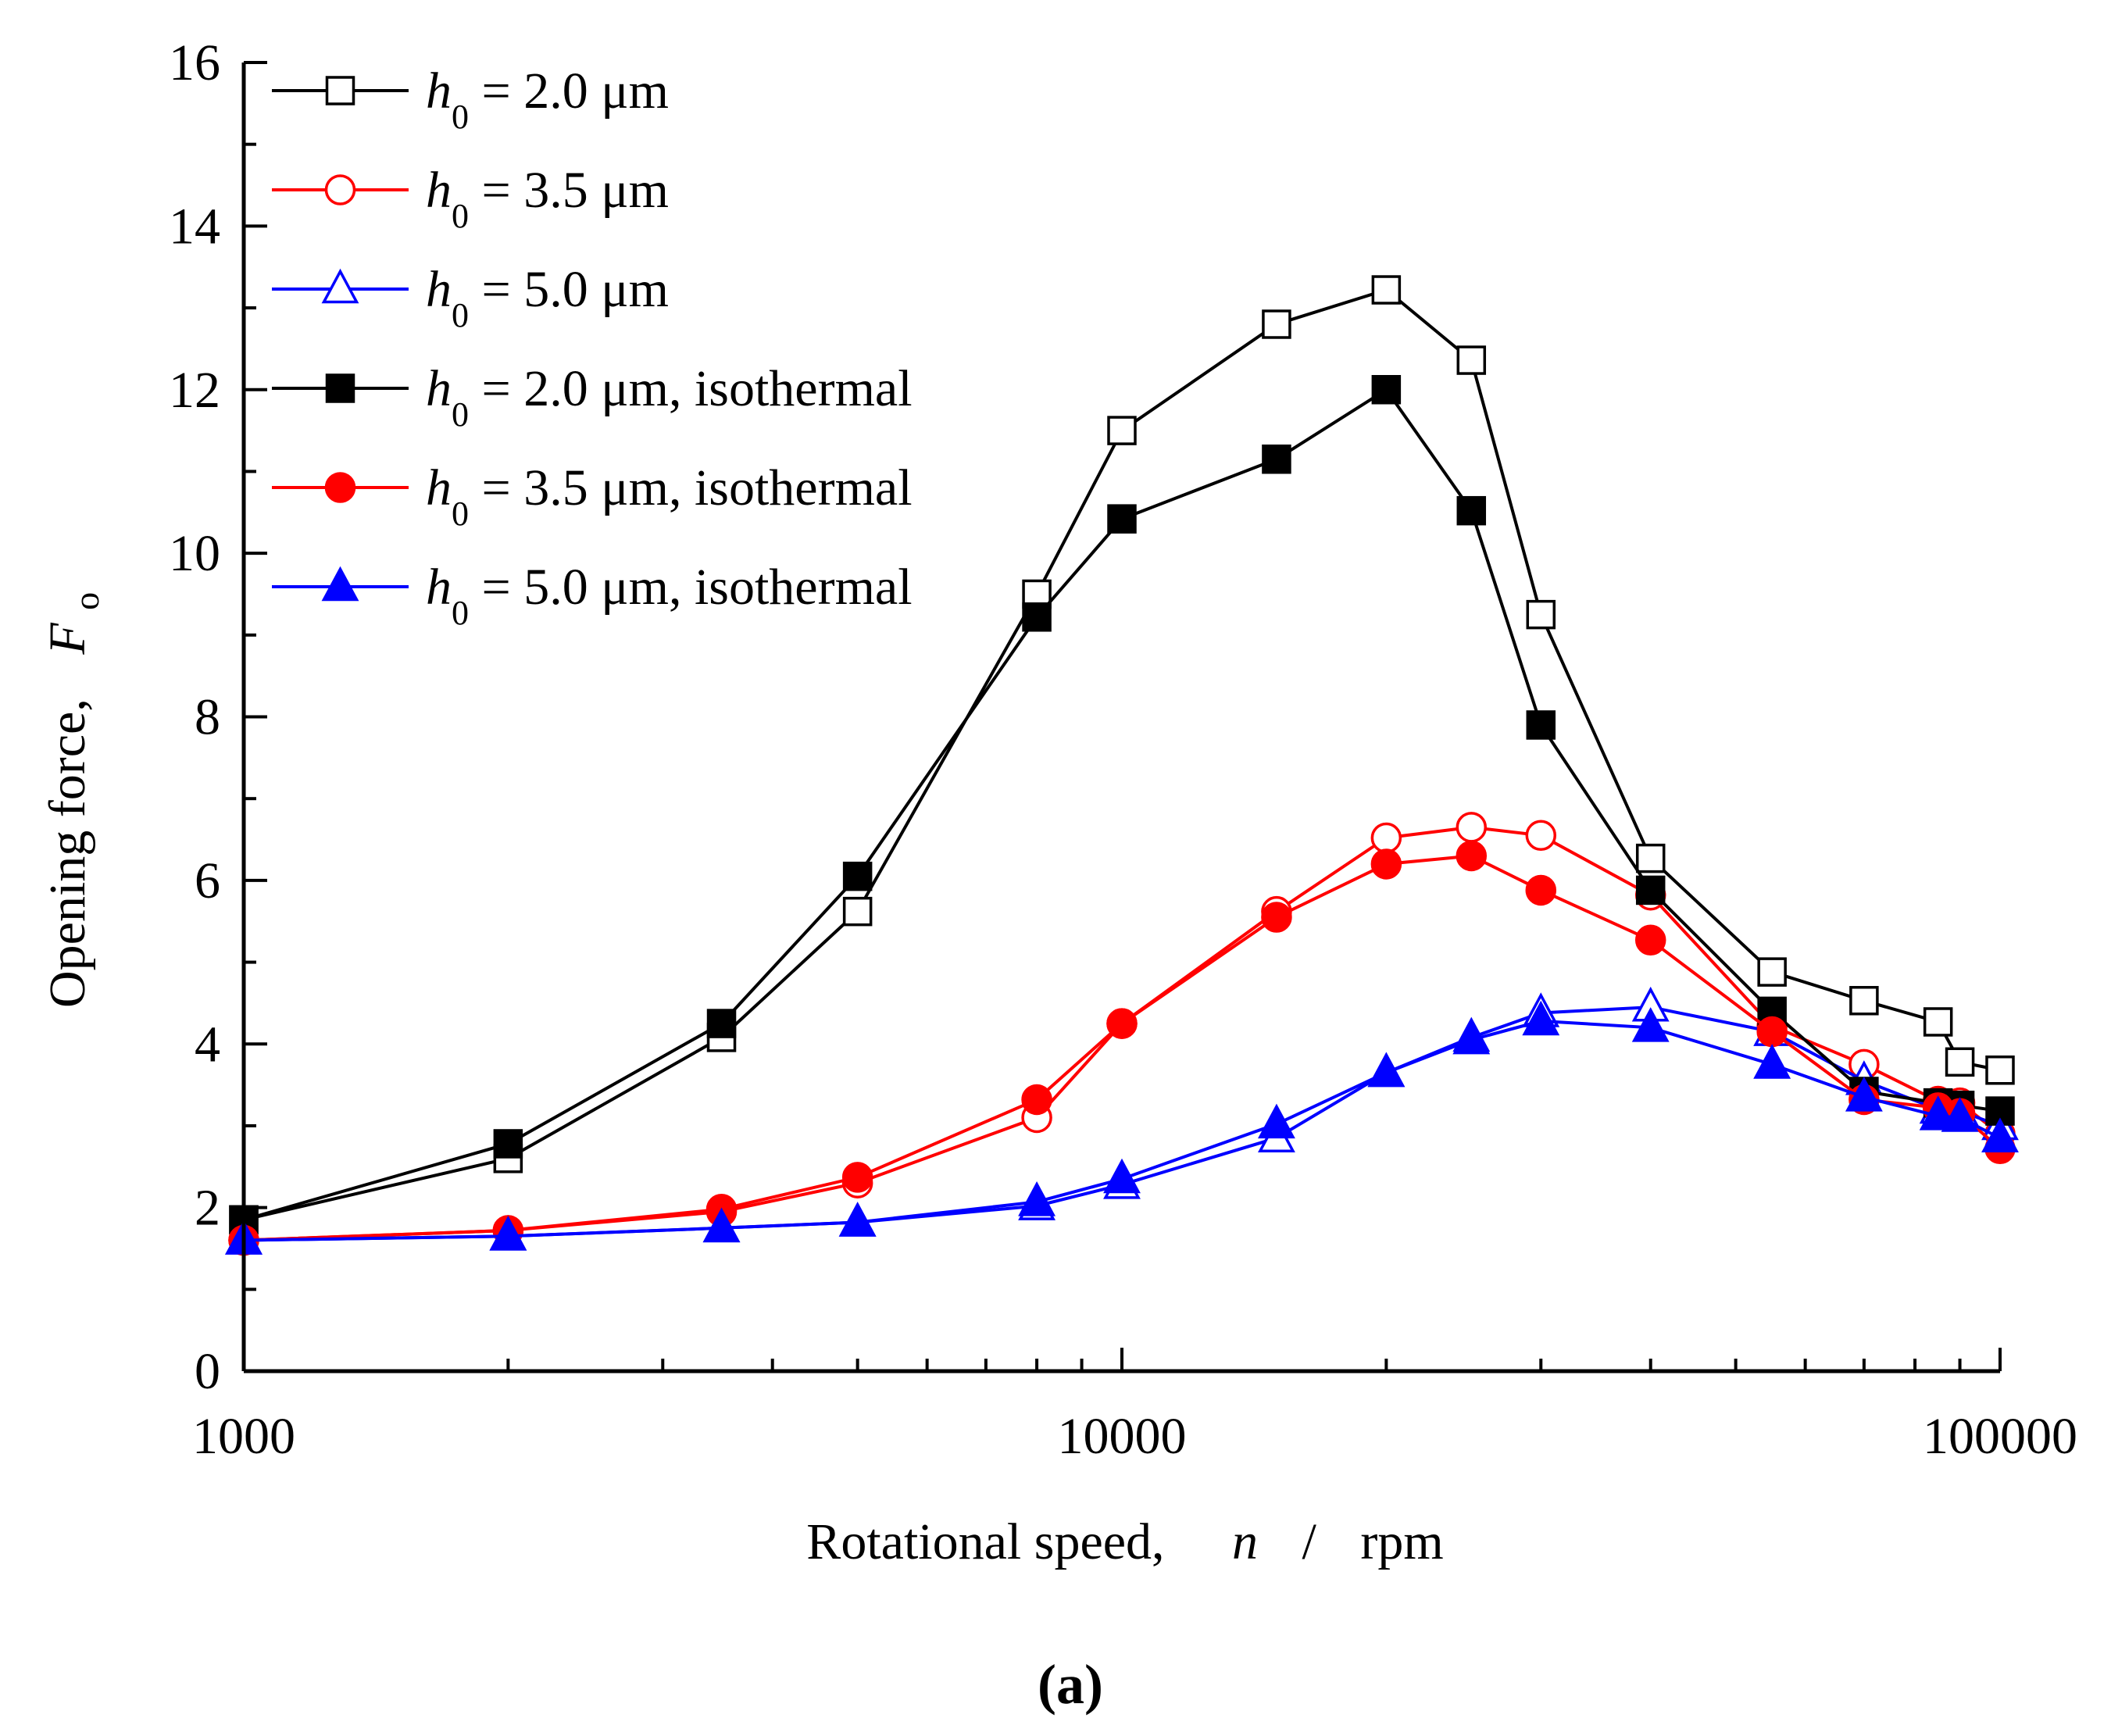  Describe the element at coordinates (207, 881) in the screenshot. I see `y-tick-label: 6` at that location.